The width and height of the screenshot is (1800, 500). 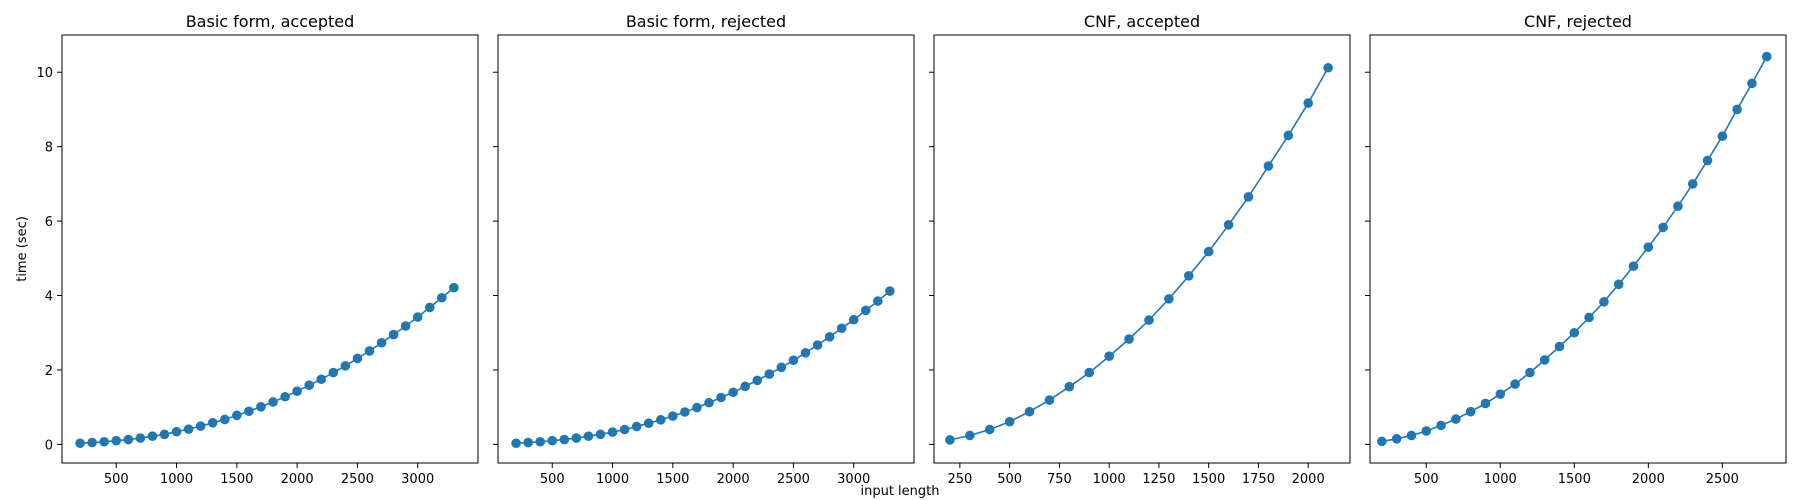 What do you see at coordinates (270, 21) in the screenshot?
I see `chart-title: Basic form, accepted` at bounding box center [270, 21].